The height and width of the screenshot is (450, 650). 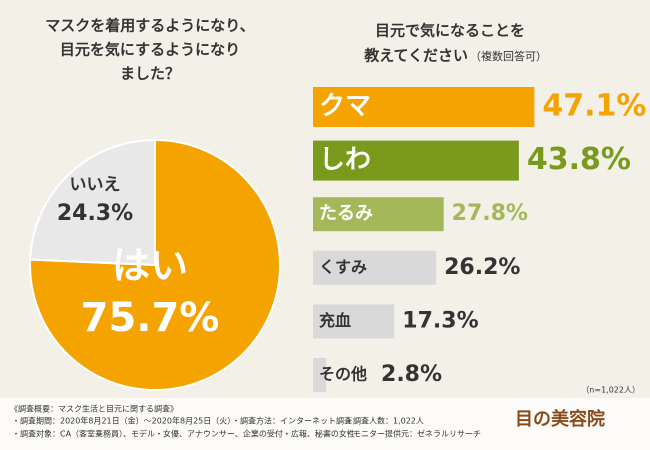 What do you see at coordinates (95, 185) in the screenshot?
I see `slice-label: いいえ` at bounding box center [95, 185].